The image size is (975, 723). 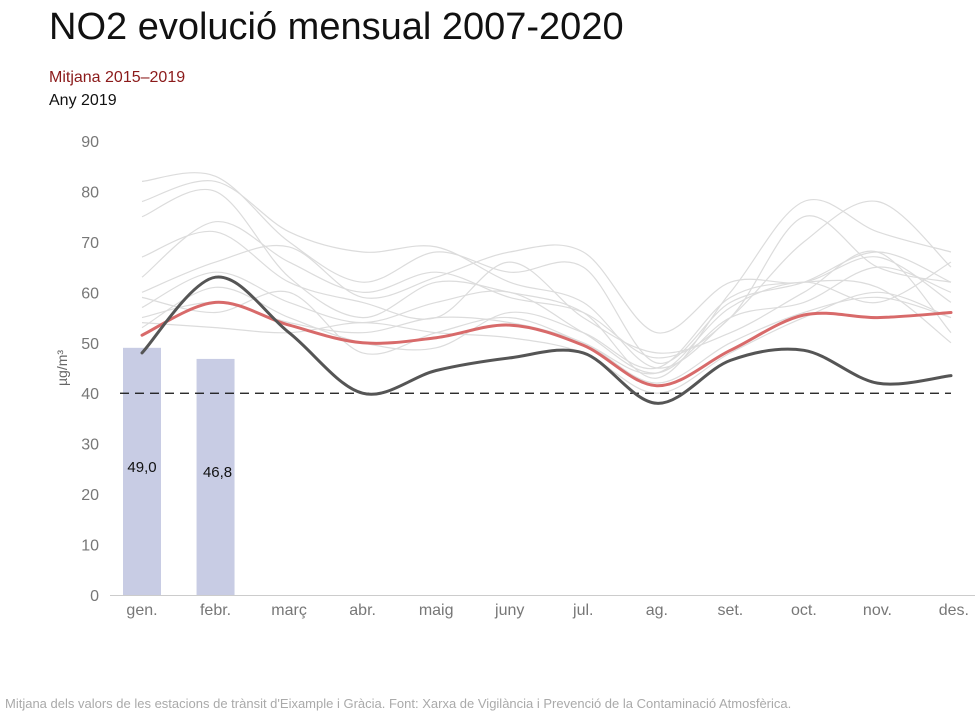 What do you see at coordinates (117, 77) in the screenshot?
I see `legend-average: Mitjana 2015–2019` at bounding box center [117, 77].